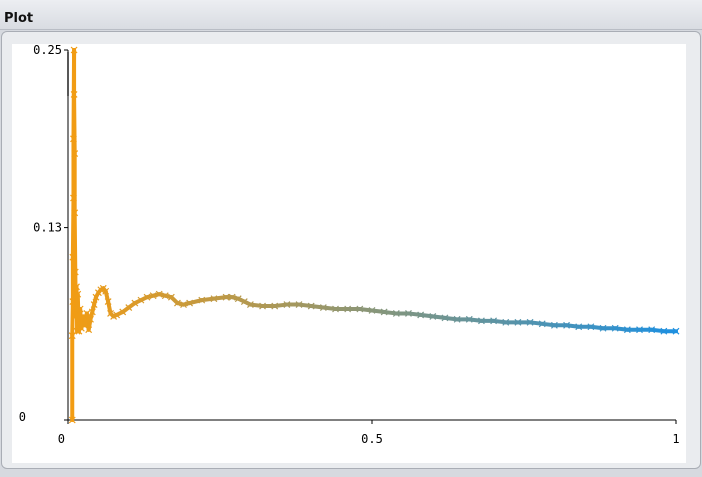 Image resolution: width=702 pixels, height=477 pixels. What do you see at coordinates (47, 50) in the screenshot?
I see `y-tick-label: 0.25` at bounding box center [47, 50].